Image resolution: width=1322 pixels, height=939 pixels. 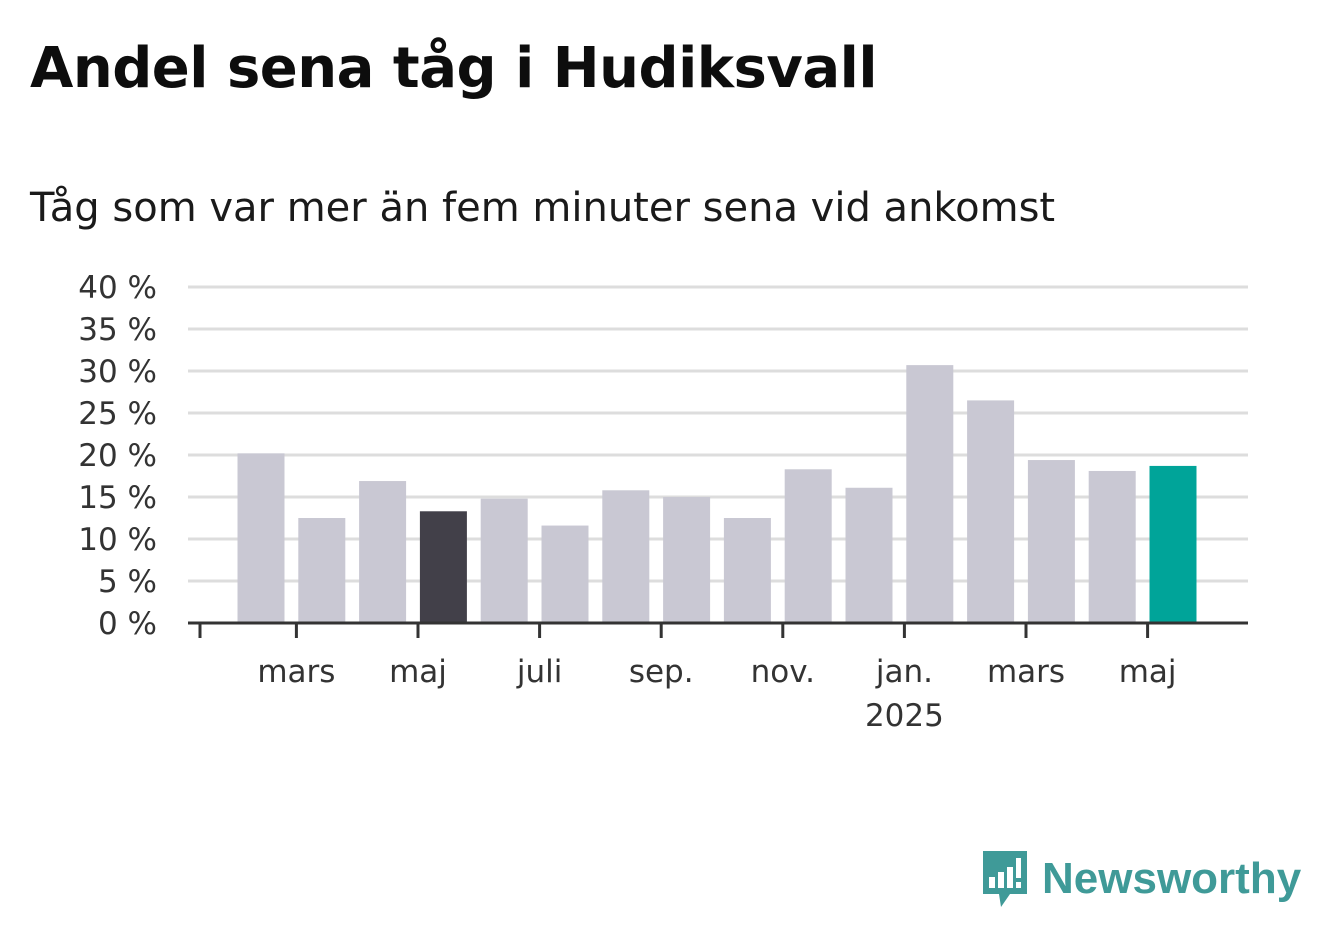 What do you see at coordinates (539, 672) in the screenshot?
I see `x-tick-label: juli` at bounding box center [539, 672].